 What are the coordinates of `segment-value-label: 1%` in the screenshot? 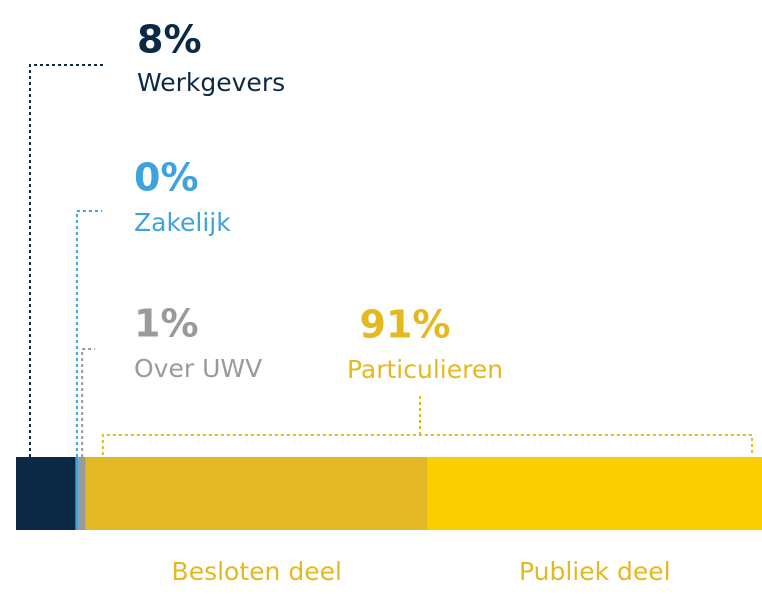 It's located at (166, 324).